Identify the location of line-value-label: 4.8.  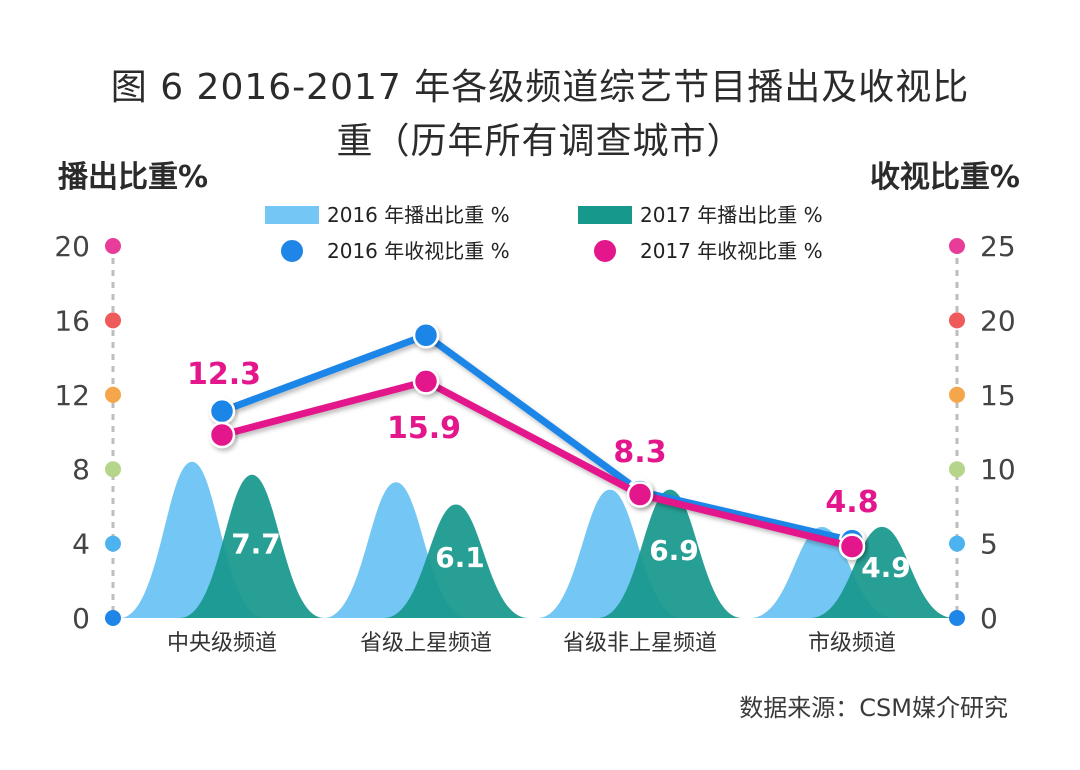
(851, 502).